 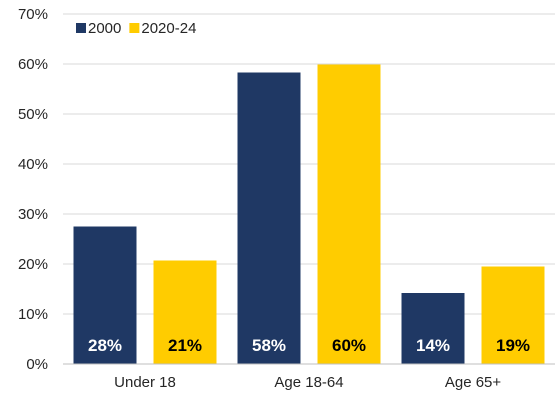 What do you see at coordinates (309, 345) in the screenshot?
I see `bar-data-labels: 28% 21% 58% 60% 14% 19%` at bounding box center [309, 345].